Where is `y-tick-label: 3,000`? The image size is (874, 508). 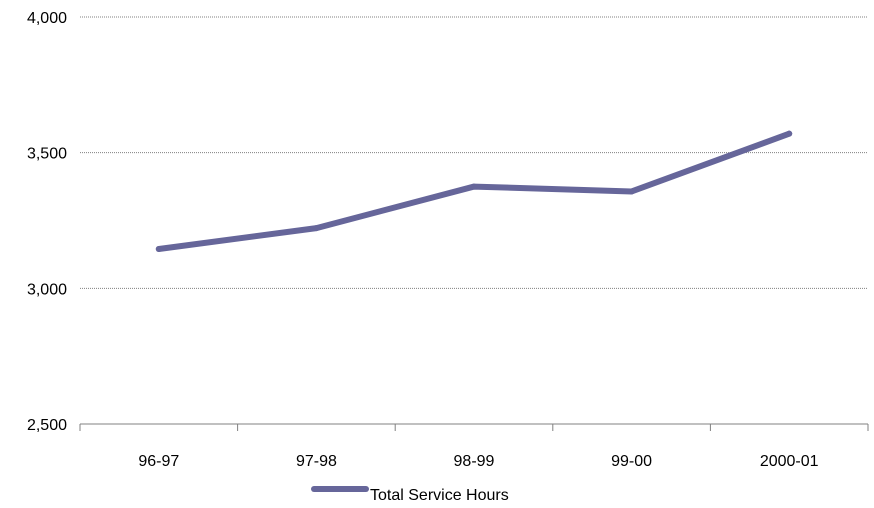
y-tick-label: 3,000 is located at coordinates (47, 289).